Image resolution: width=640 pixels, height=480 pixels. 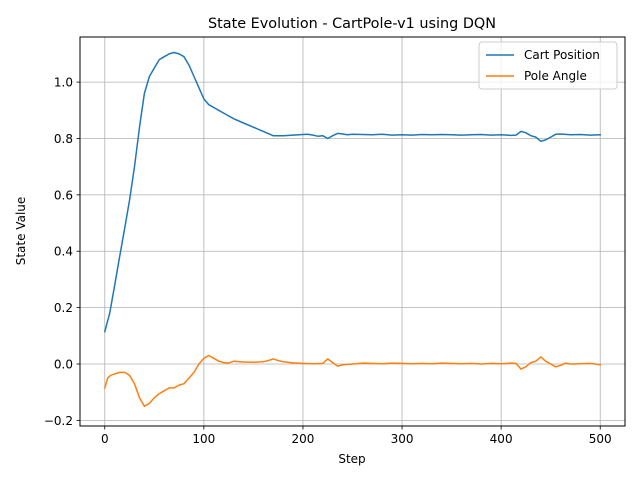 I want to click on y-tick-label: 1.0, so click(x=63, y=83).